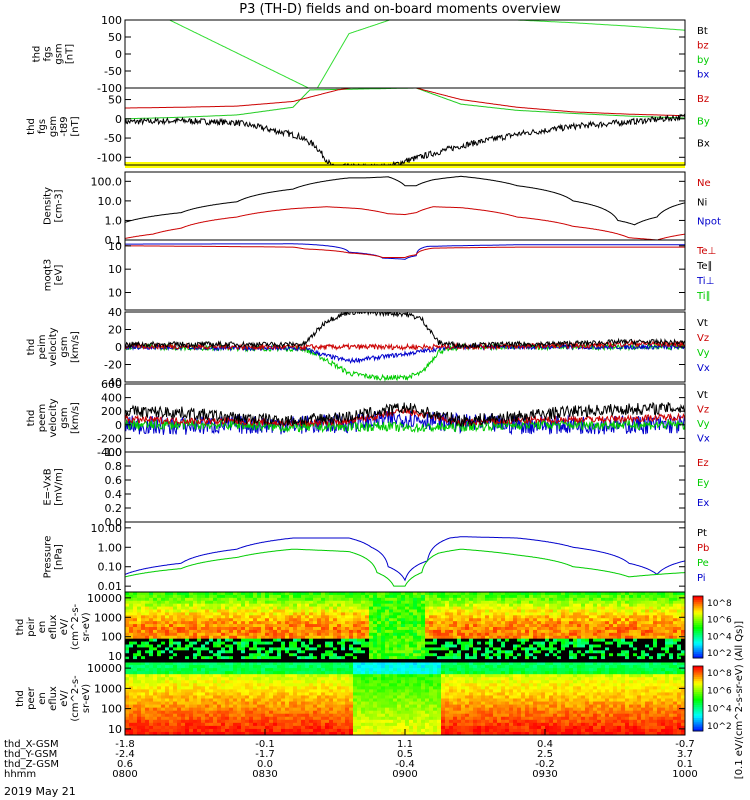 Image resolution: width=750 pixels, height=800 pixels. I want to click on tick-label: -20, so click(113, 365).